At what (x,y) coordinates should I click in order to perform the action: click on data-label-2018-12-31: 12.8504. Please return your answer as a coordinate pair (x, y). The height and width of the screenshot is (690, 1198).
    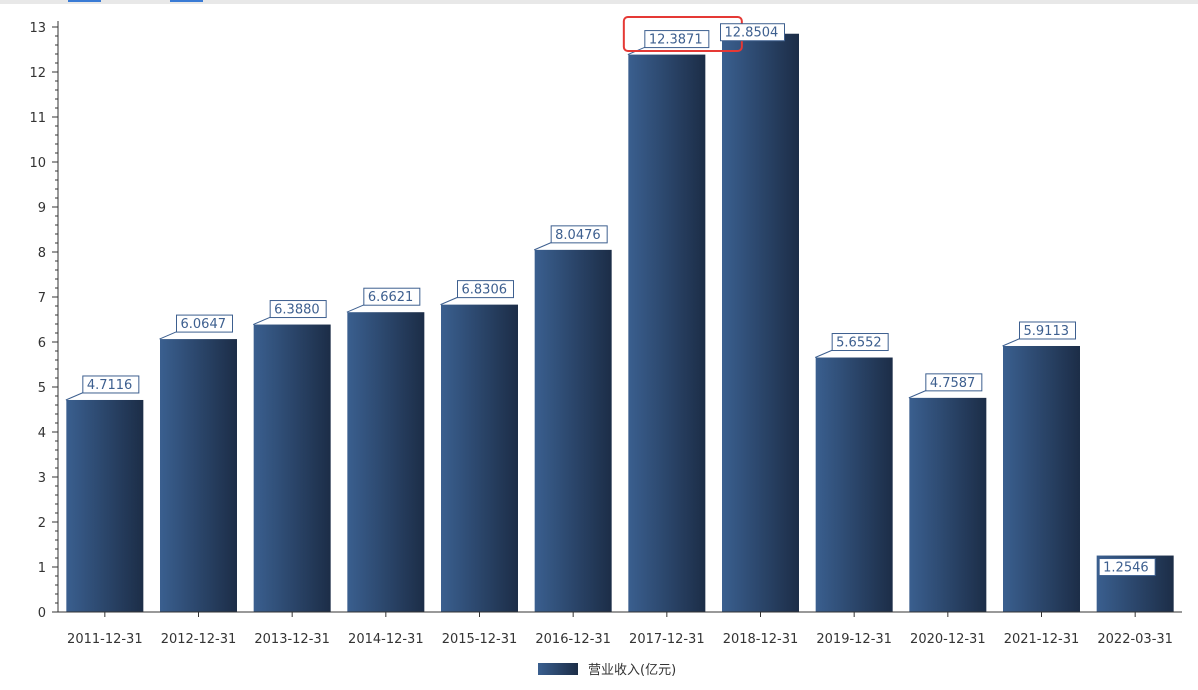
    Looking at the image, I should click on (752, 32).